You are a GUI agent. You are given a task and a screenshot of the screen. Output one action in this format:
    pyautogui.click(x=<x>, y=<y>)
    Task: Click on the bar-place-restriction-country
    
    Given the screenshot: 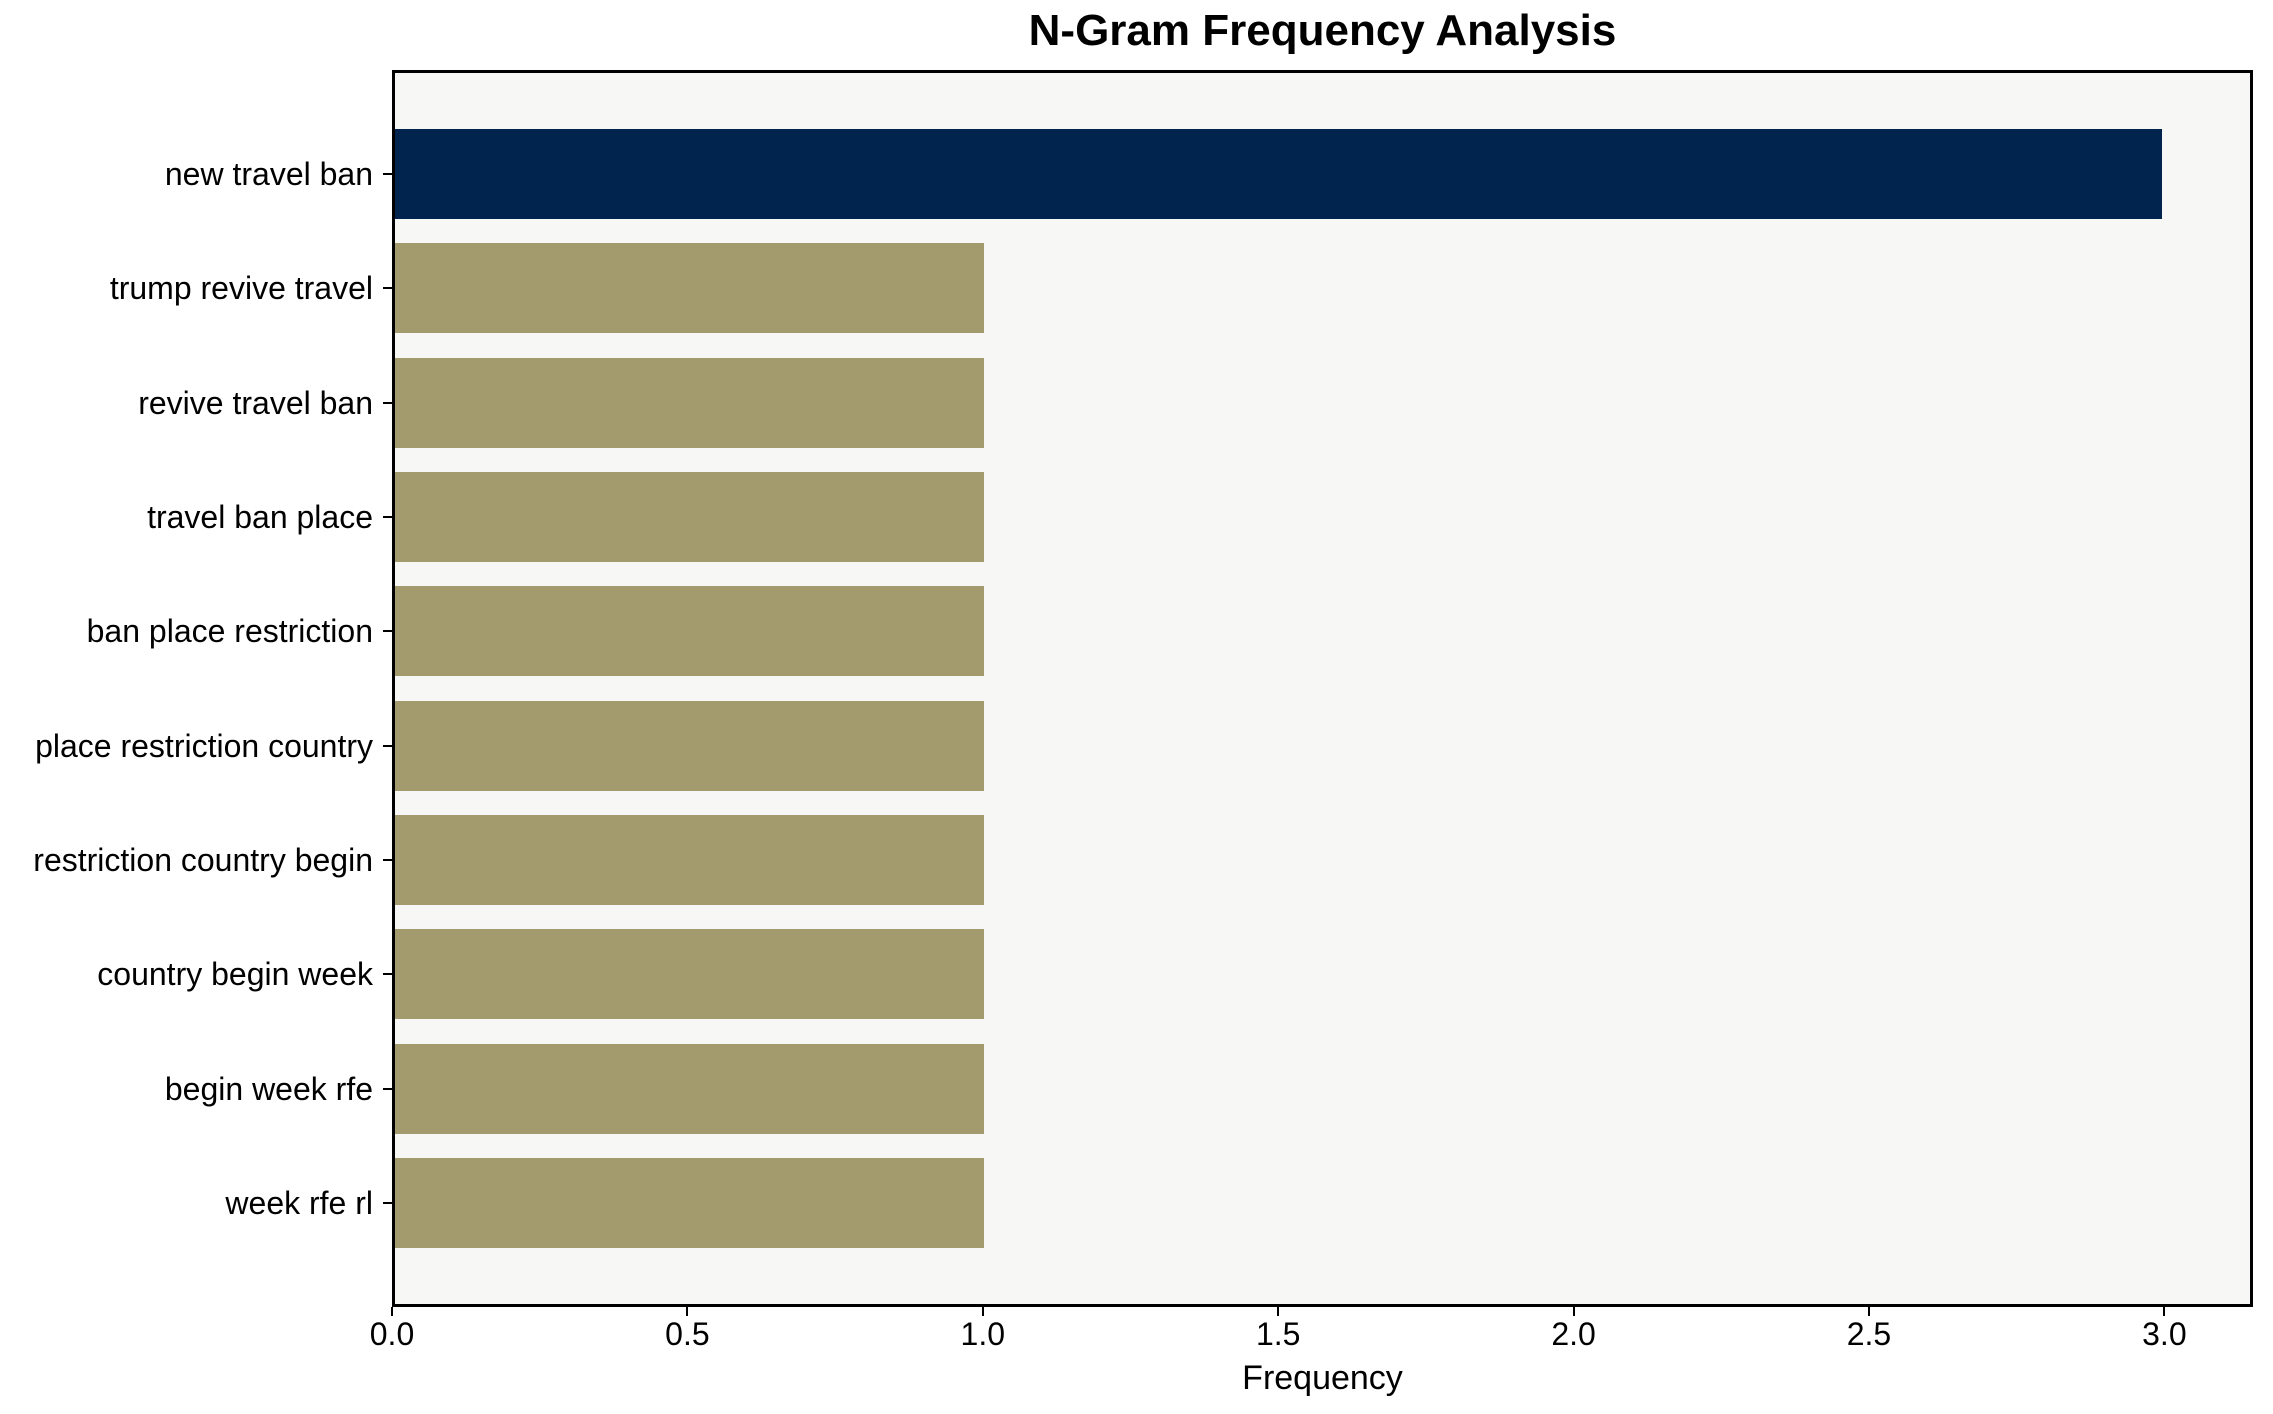 What is the action you would take?
    pyautogui.click(x=689, y=745)
    